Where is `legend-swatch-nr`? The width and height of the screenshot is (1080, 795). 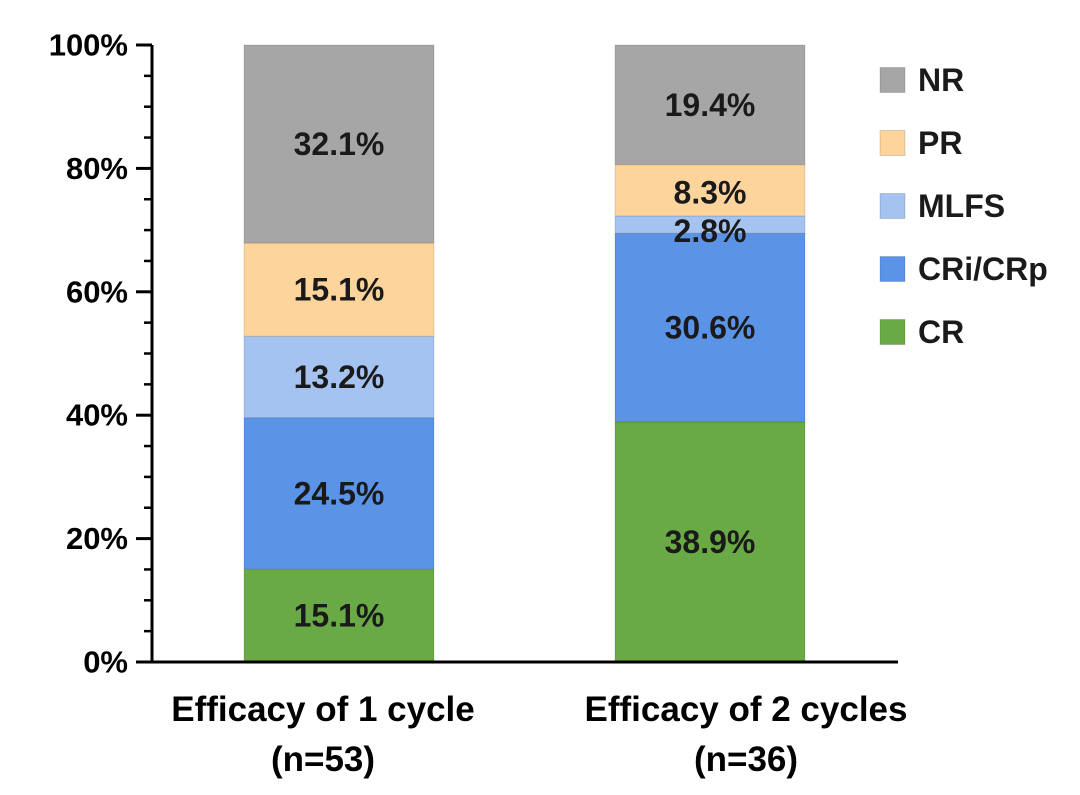 legend-swatch-nr is located at coordinates (892, 80).